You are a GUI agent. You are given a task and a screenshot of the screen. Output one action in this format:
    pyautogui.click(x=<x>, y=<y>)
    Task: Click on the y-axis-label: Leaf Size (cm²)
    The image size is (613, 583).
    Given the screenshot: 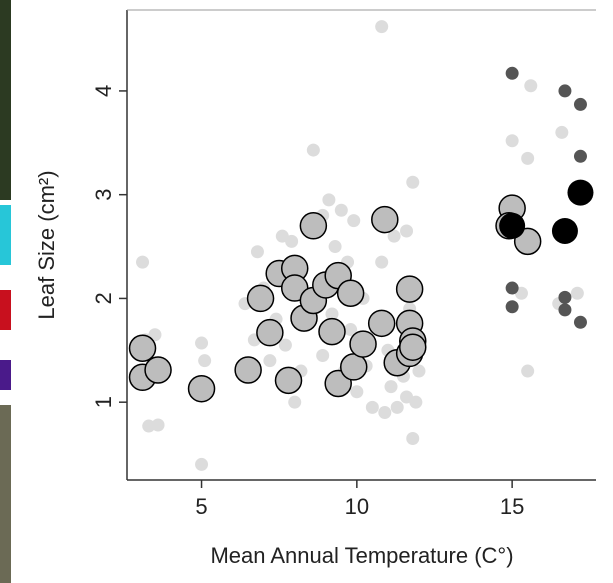 What is the action you would take?
    pyautogui.click(x=46, y=244)
    